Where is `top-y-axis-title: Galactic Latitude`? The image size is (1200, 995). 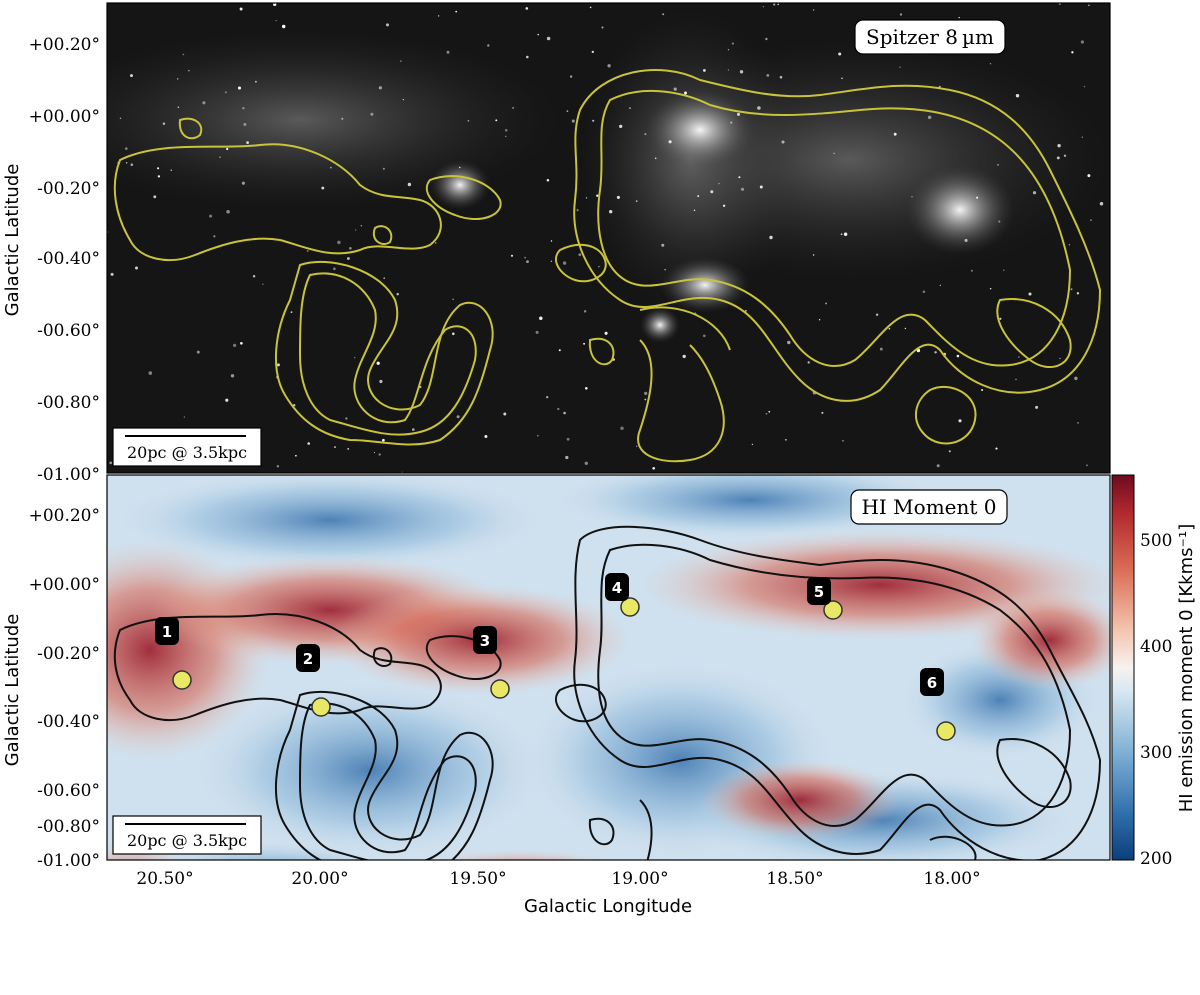 top-y-axis-title: Galactic Latitude is located at coordinates (12, 240).